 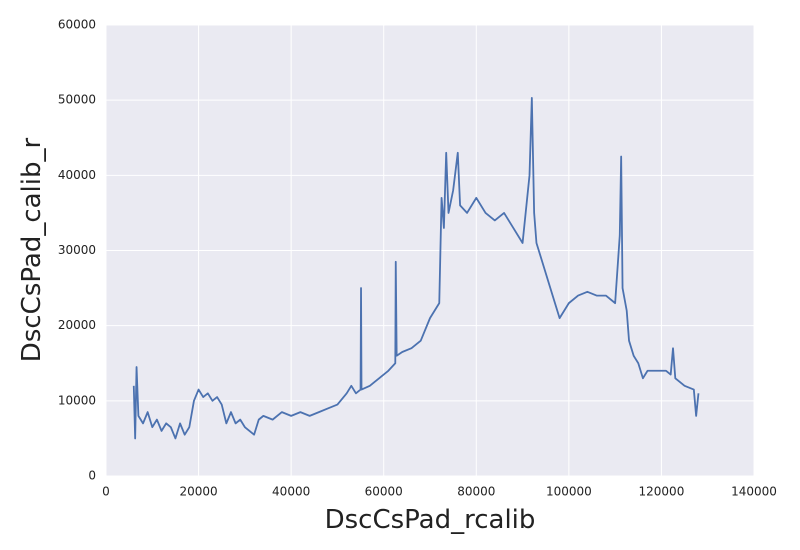 What do you see at coordinates (77, 400) in the screenshot?
I see `y-tick-label: 10000` at bounding box center [77, 400].